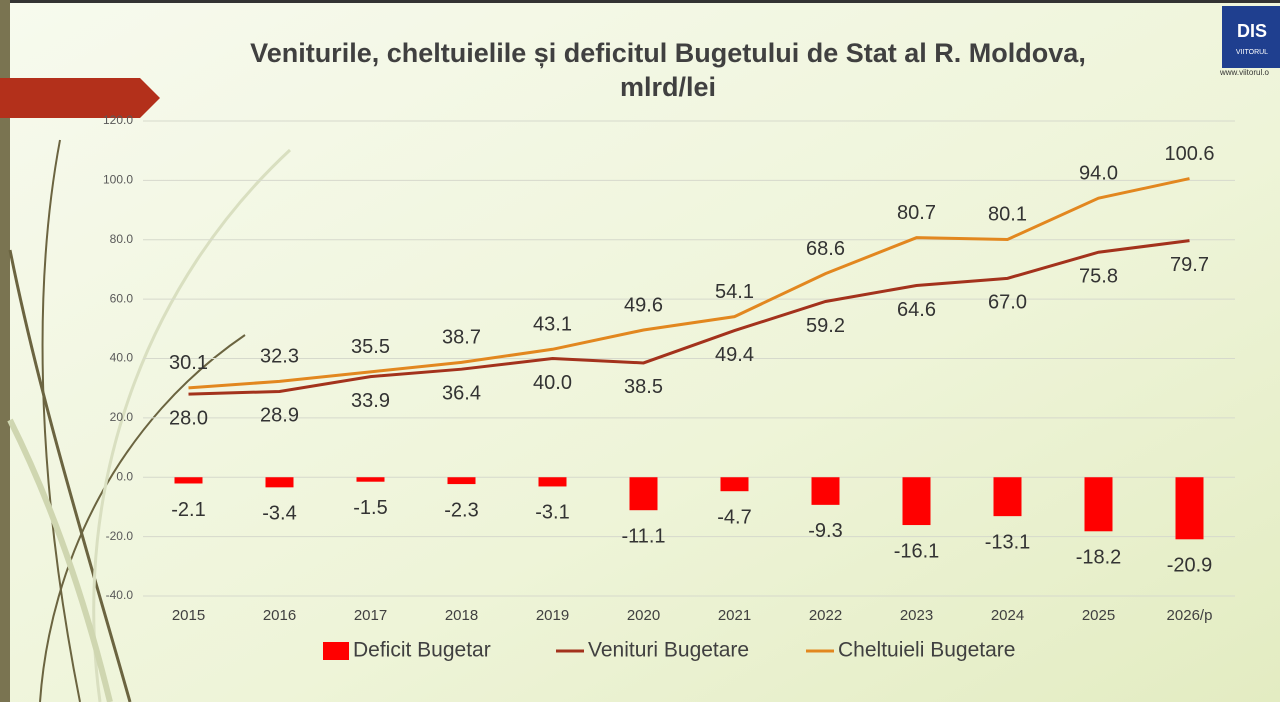 The image size is (1280, 702). Describe the element at coordinates (124, 476) in the screenshot. I see `y-tick-label: 0.0` at that location.